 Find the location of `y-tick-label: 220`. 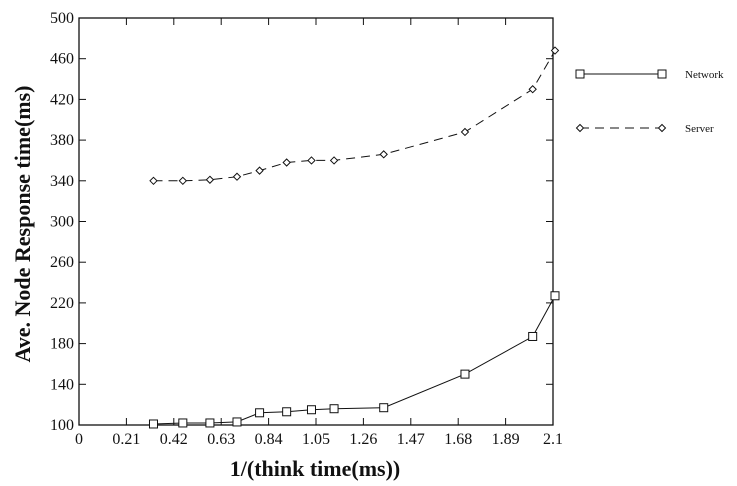

y-tick-label: 220 is located at coordinates (62, 303).